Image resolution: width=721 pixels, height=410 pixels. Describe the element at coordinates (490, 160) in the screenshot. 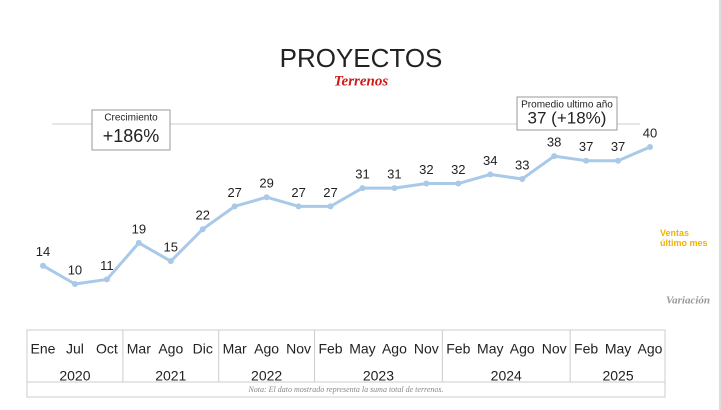

I see `data-label: 34` at that location.